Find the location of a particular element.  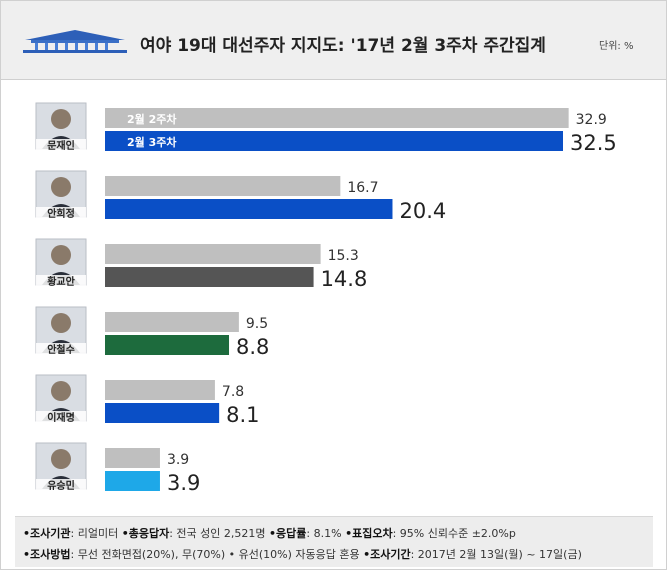

value-current-1: 20.4 is located at coordinates (422, 211).